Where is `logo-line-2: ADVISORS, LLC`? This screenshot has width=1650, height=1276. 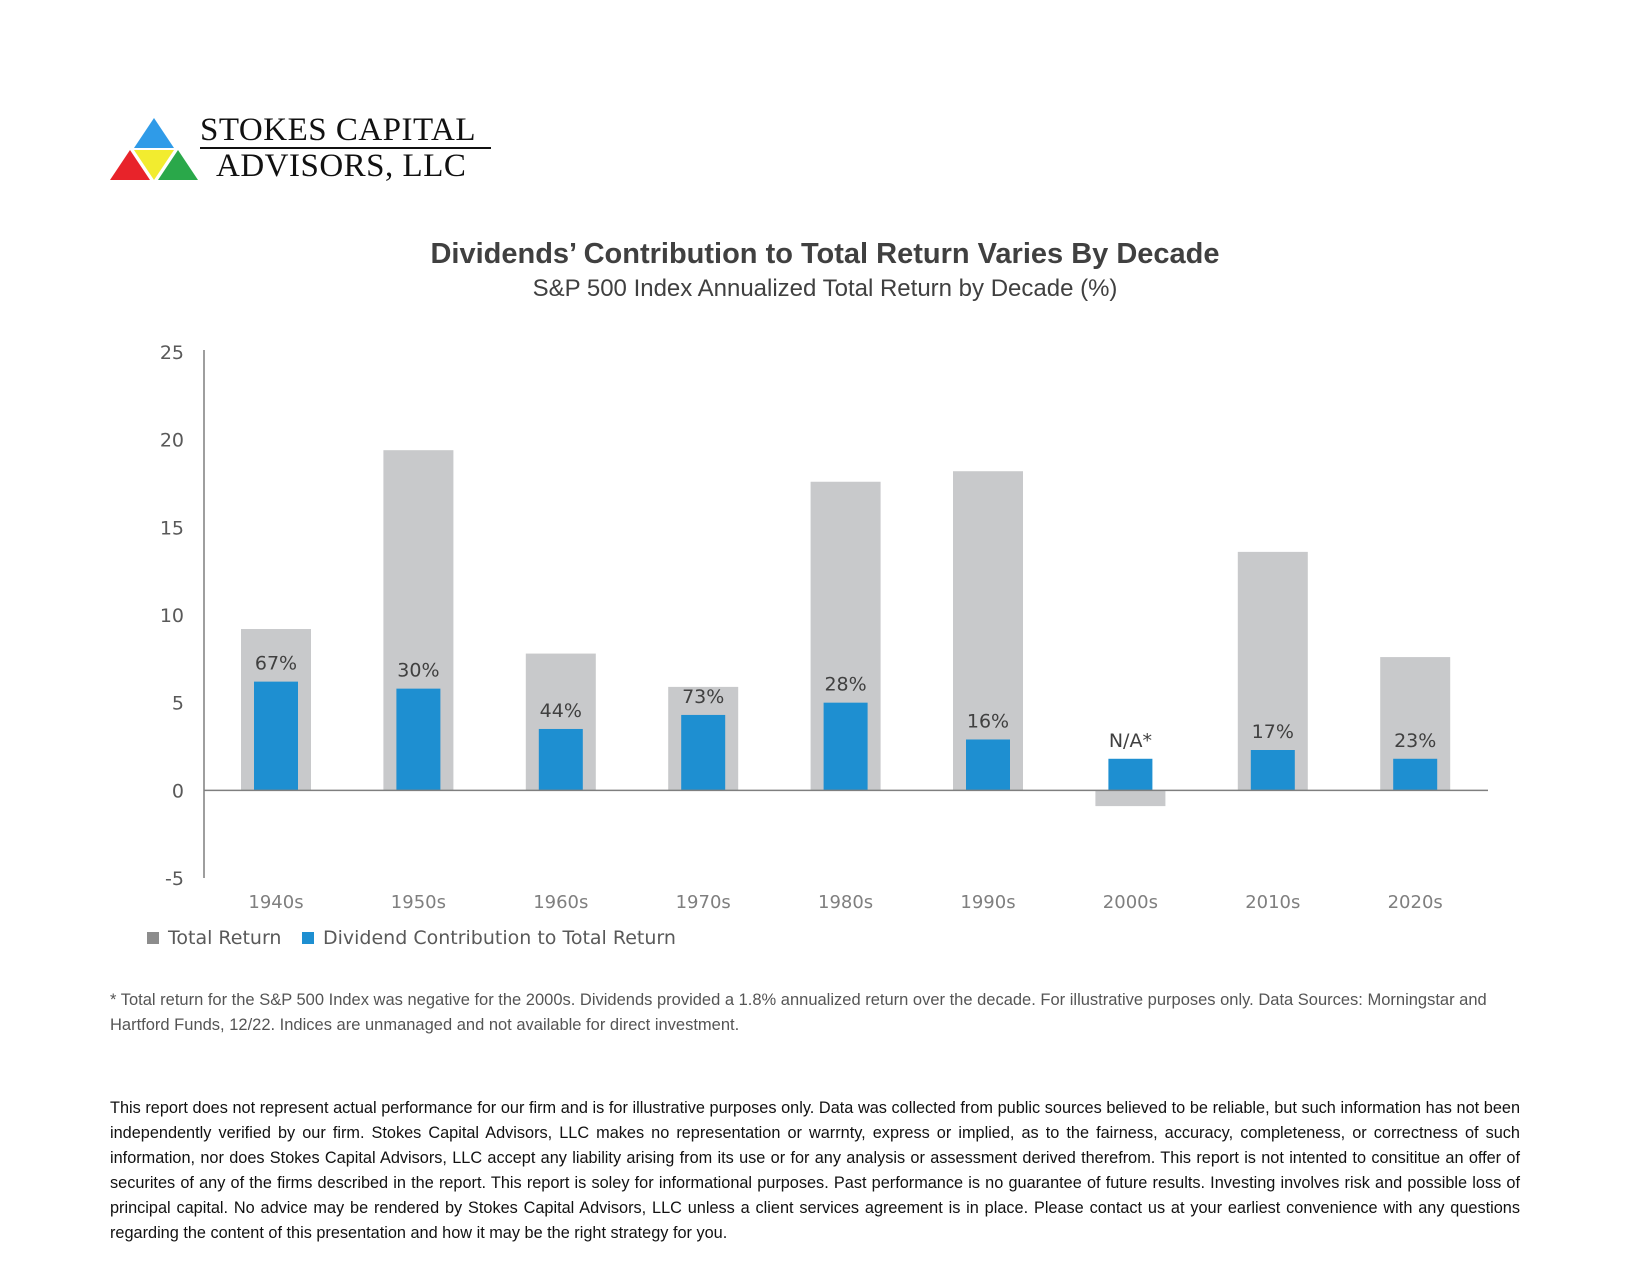
logo-line-2: ADVISORS, LLC is located at coordinates (341, 166).